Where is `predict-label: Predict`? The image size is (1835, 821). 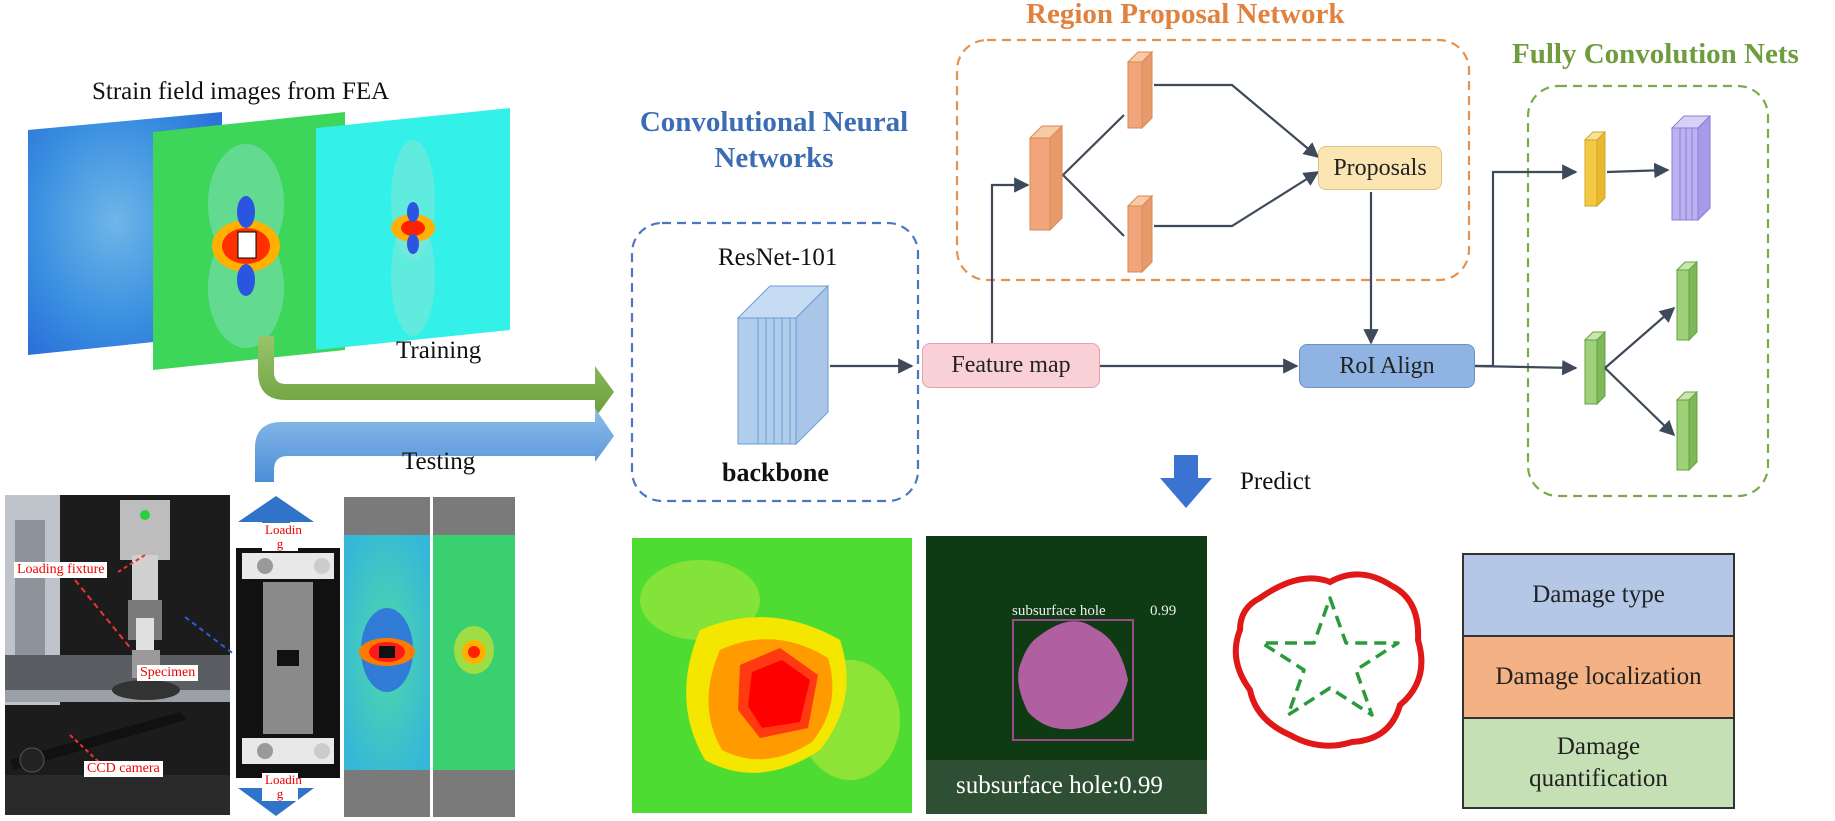
predict-label: Predict is located at coordinates (1275, 481).